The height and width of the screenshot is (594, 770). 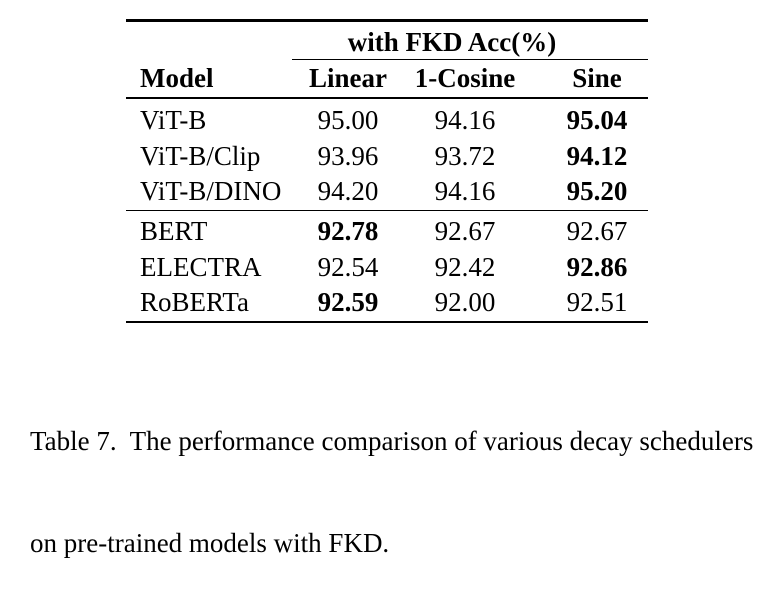 I want to click on table-row: BERT 92.78 92.67 92.67, so click(x=387, y=232).